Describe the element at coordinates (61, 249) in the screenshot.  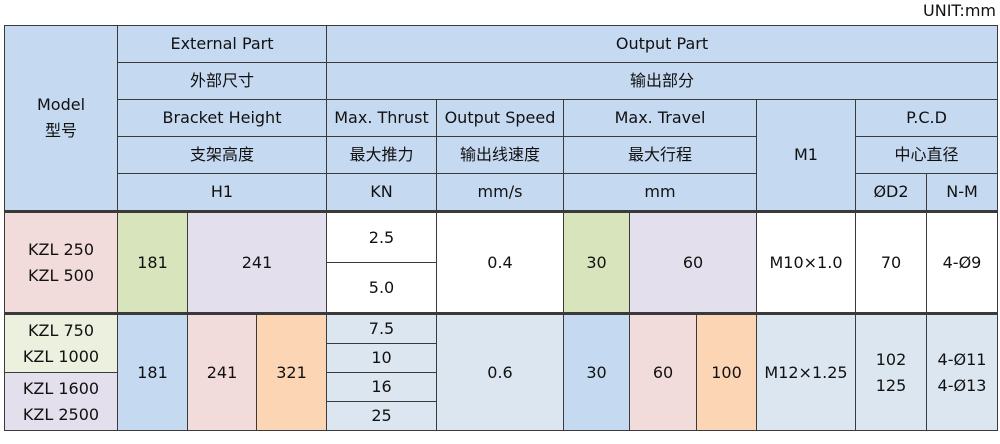
I see `text: KZL 250` at that location.